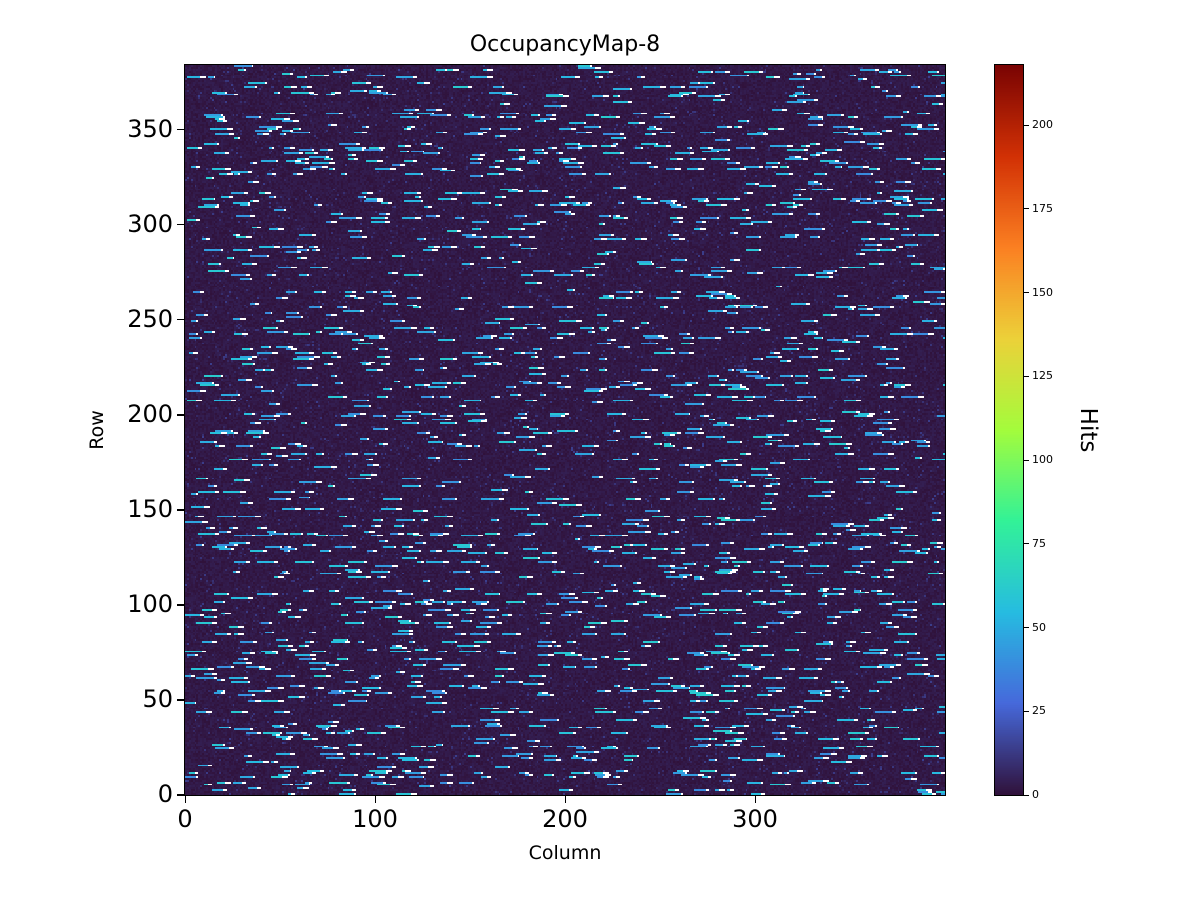  Describe the element at coordinates (565, 819) in the screenshot. I see `x-tick-label: 200` at that location.